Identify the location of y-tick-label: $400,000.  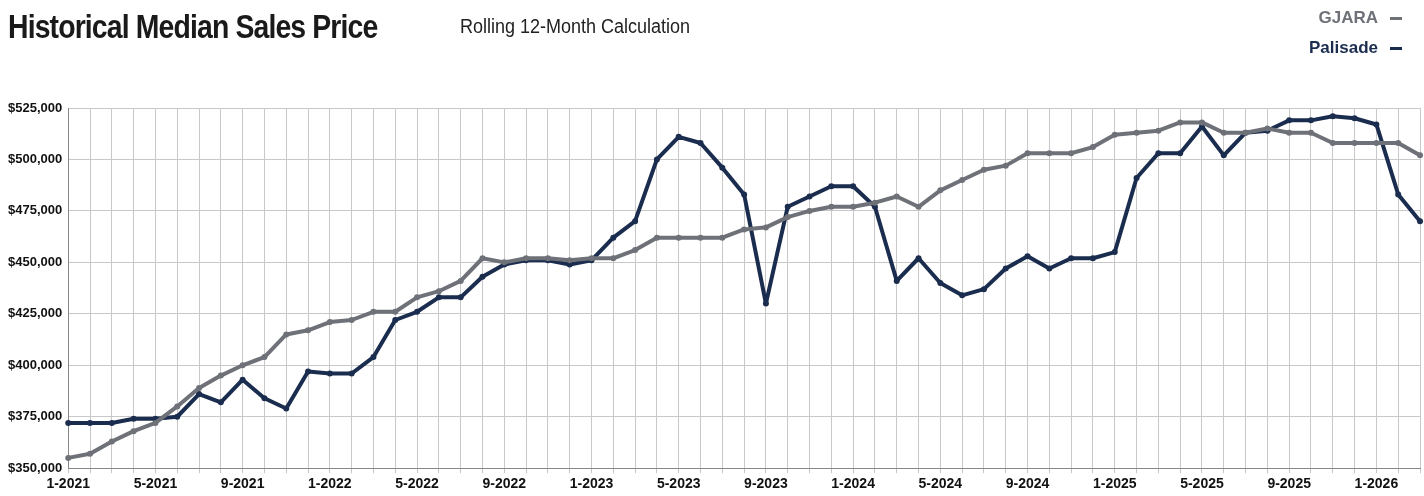
(35, 364).